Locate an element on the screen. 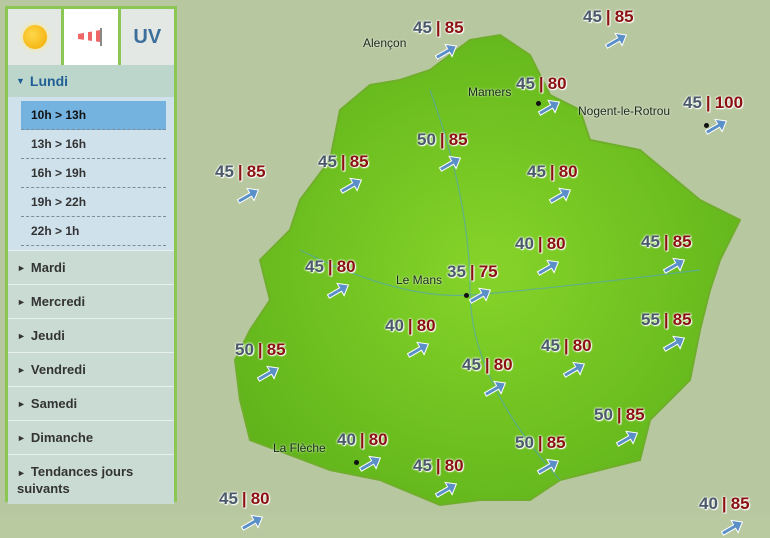 Image resolution: width=770 pixels, height=538 pixels. city-label: Nogent-le-Rotrou is located at coordinates (624, 111).